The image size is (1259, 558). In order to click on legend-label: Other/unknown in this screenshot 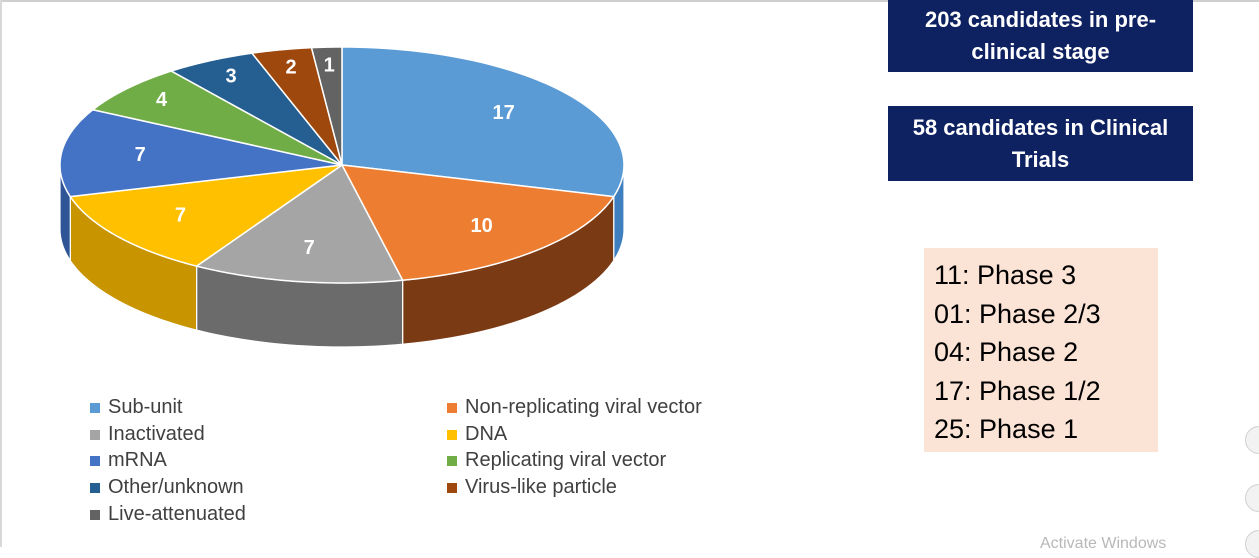, I will do `click(176, 487)`.